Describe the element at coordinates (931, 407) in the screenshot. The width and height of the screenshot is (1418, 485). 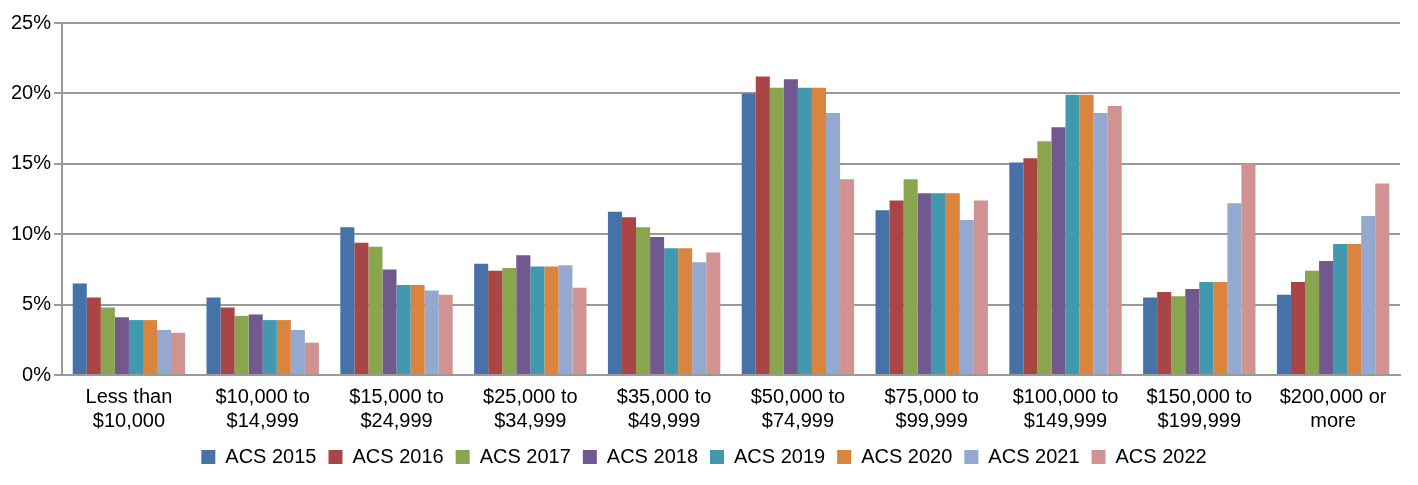
I see `x-tick-label: $75,000 to $99,999` at that location.